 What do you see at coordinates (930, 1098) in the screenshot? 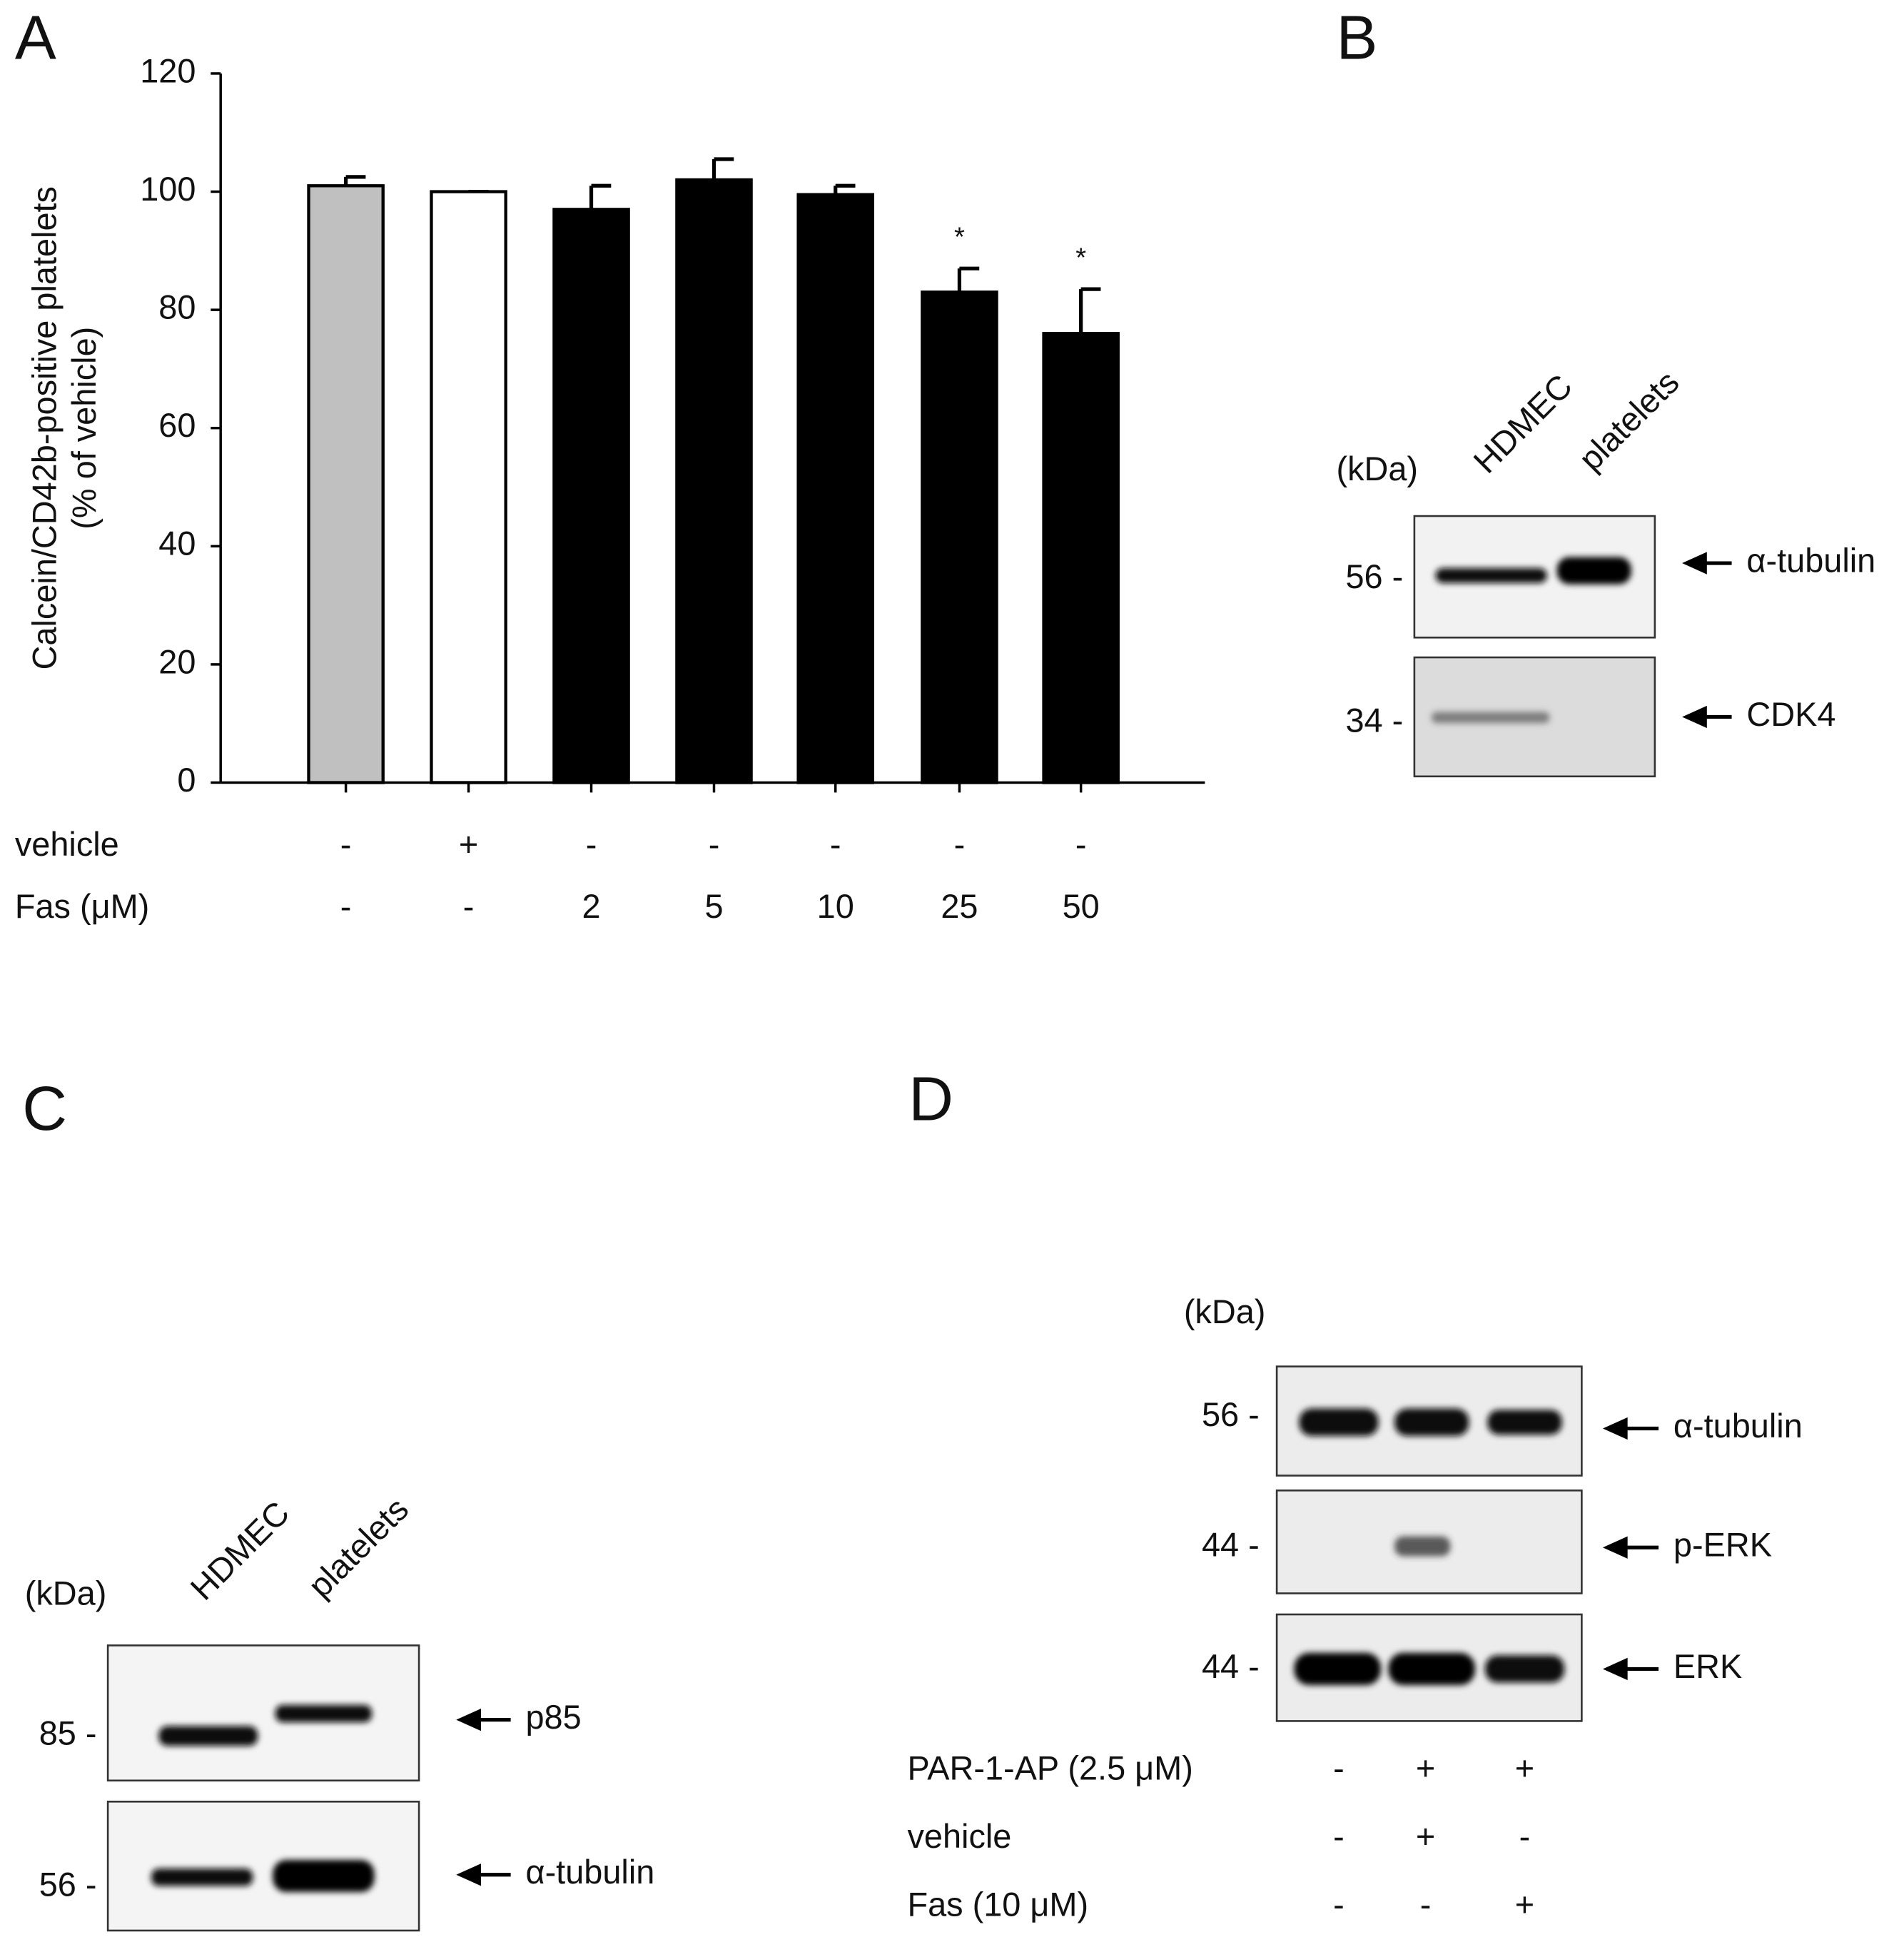
I see `panel-letter: D` at bounding box center [930, 1098].